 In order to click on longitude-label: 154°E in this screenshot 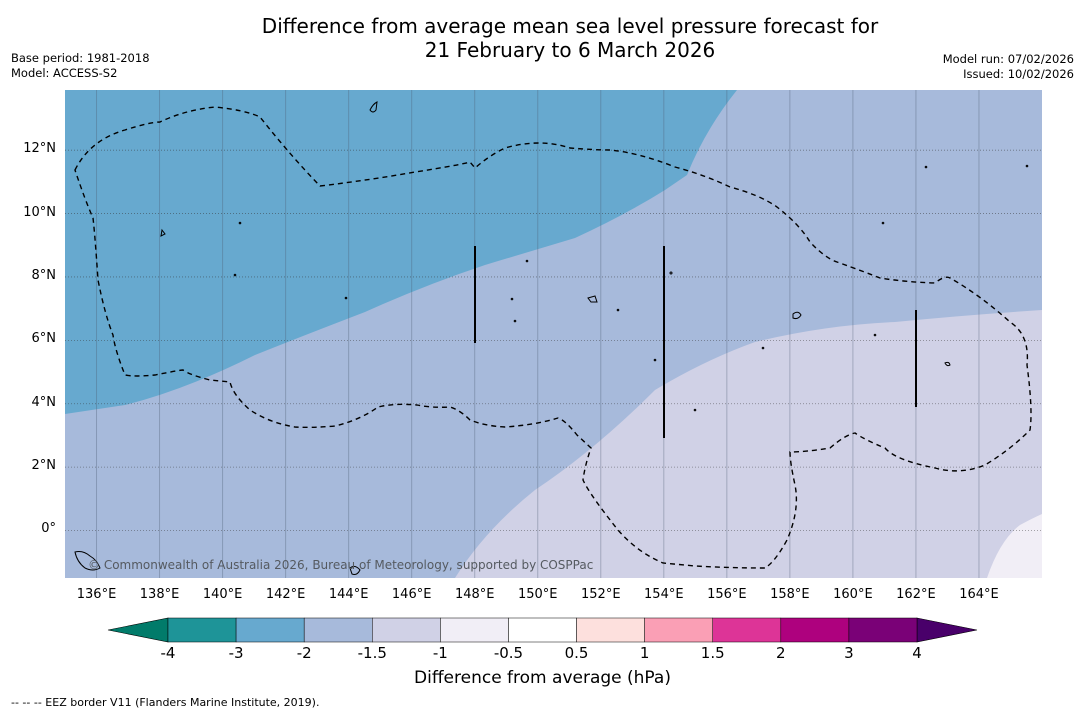, I will do `click(664, 594)`.